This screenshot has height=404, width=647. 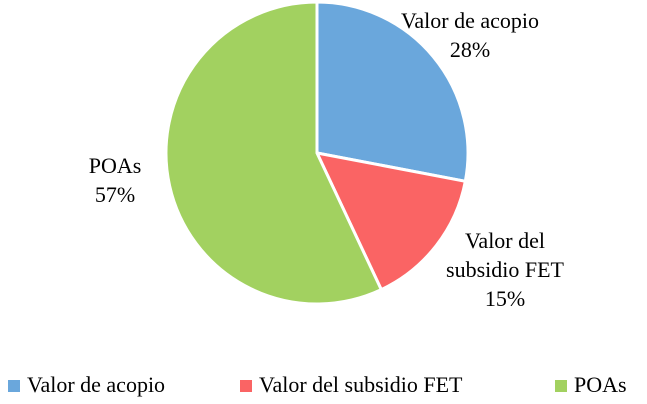 I want to click on label-value: 57%, so click(x=115, y=194).